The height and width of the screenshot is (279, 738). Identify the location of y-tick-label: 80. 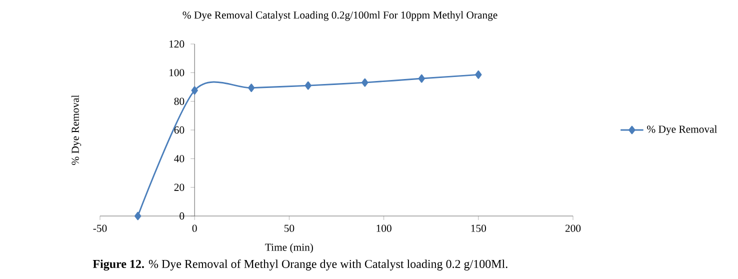
(179, 101).